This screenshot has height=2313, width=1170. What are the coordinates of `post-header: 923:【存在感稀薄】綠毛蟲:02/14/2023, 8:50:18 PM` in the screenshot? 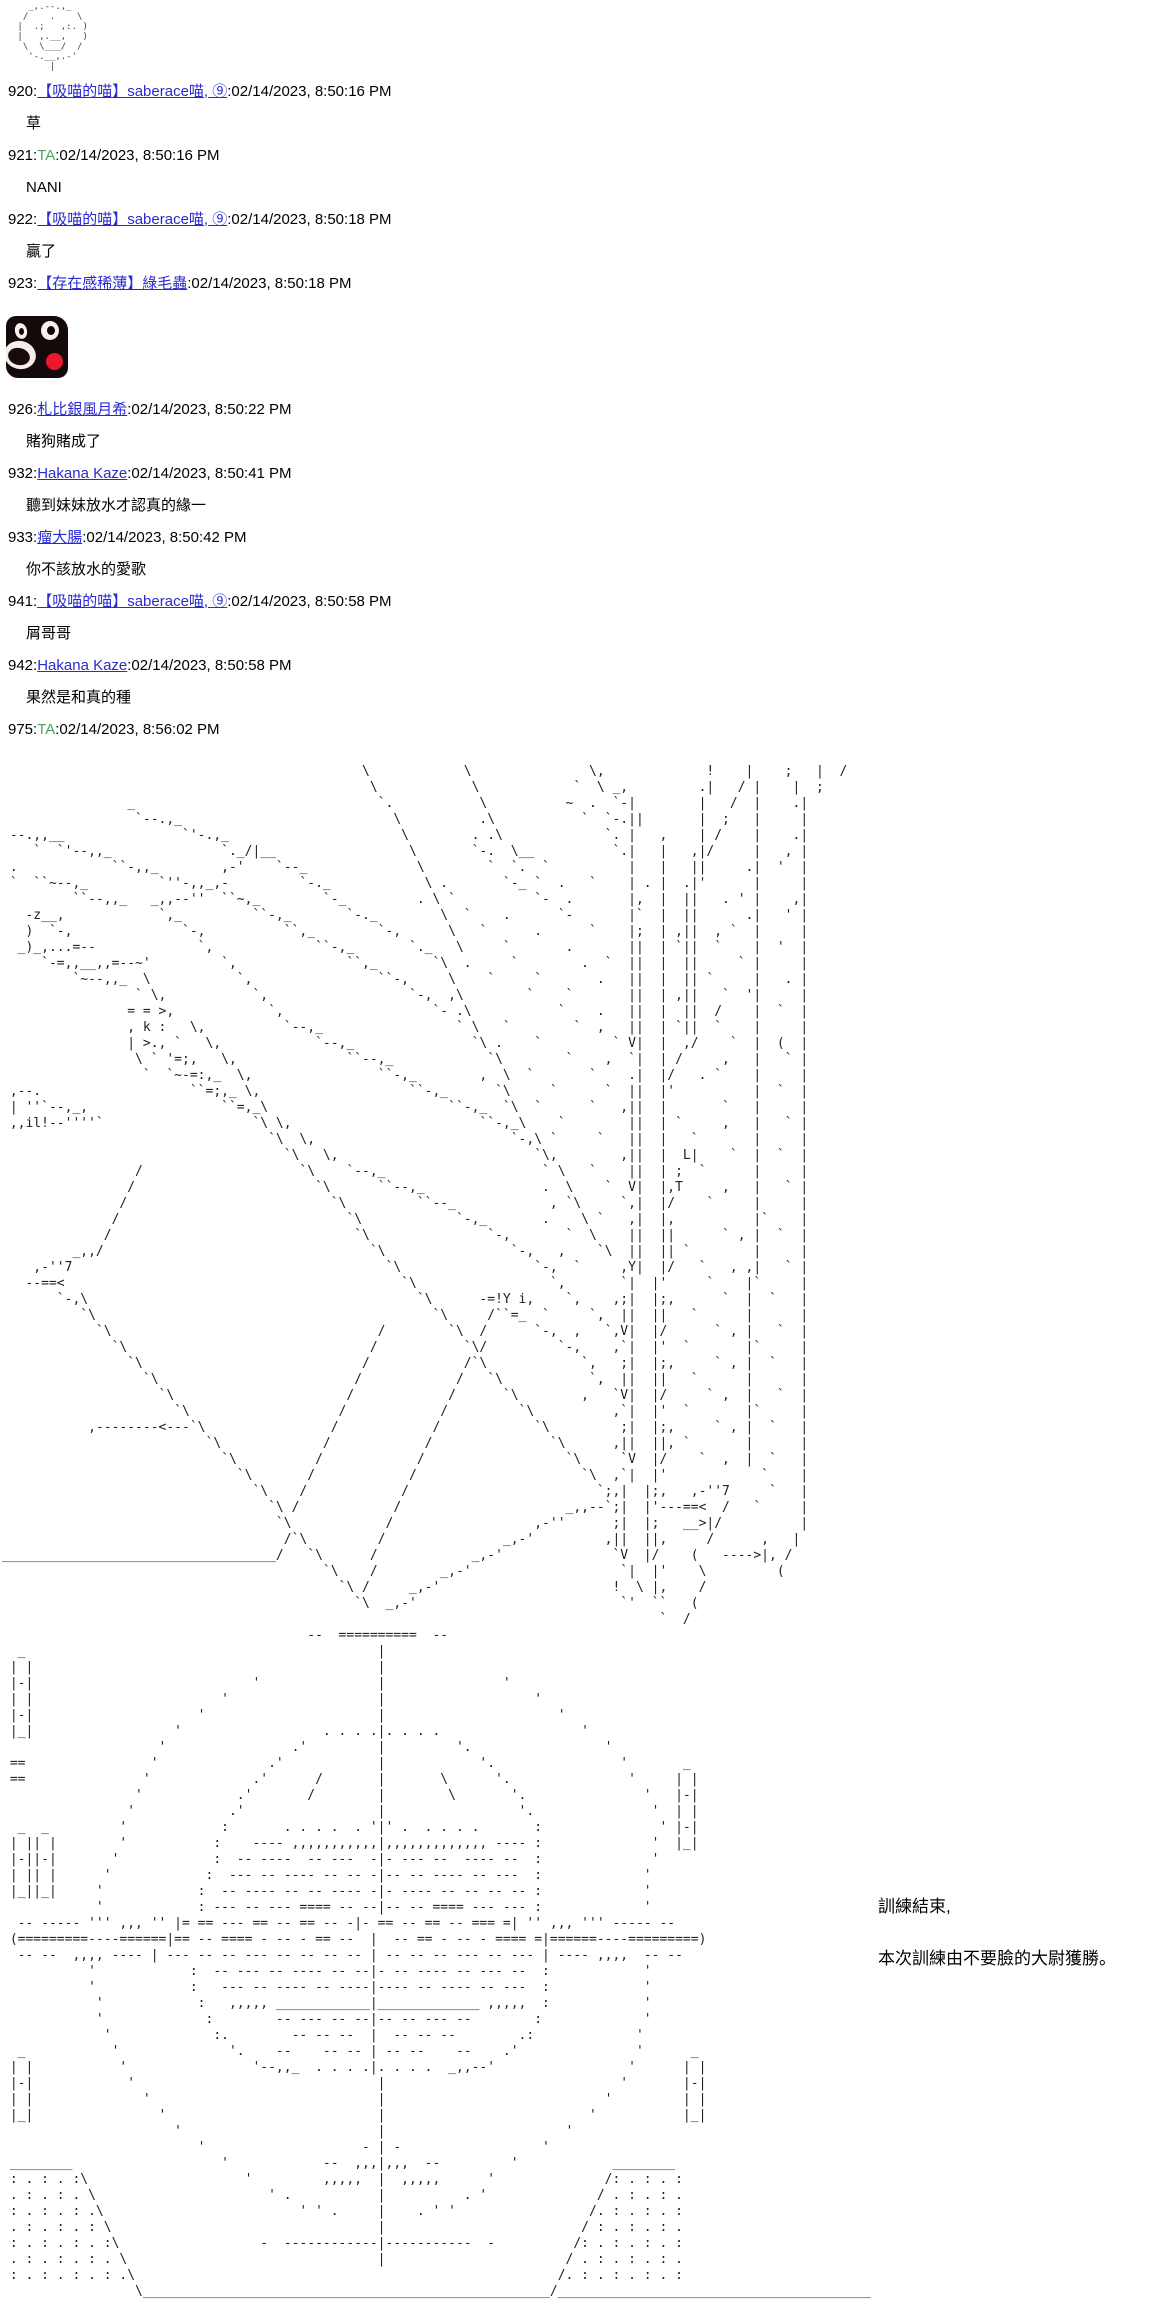 It's located at (589, 284).